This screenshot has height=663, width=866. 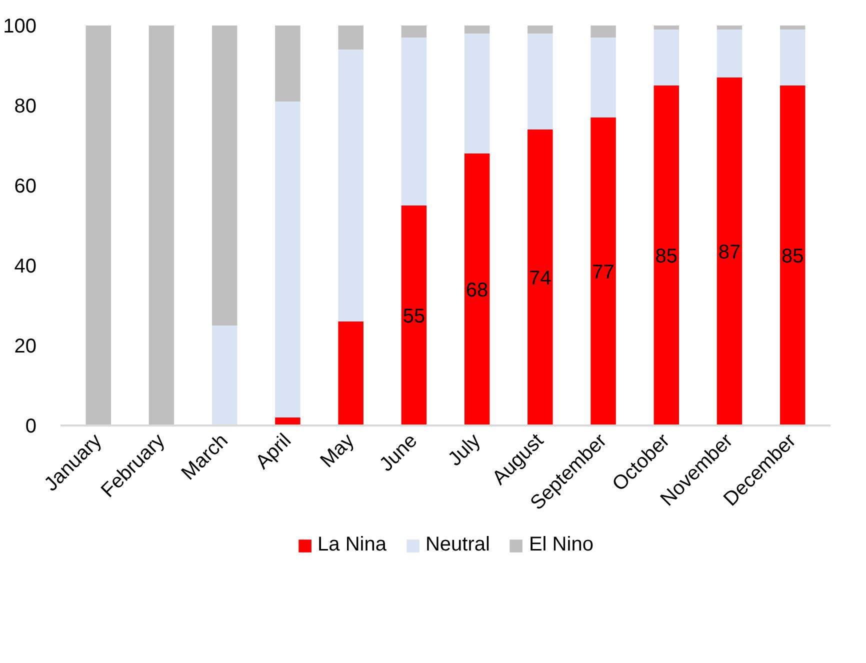 I want to click on legend-label: El Nino, so click(x=561, y=545).